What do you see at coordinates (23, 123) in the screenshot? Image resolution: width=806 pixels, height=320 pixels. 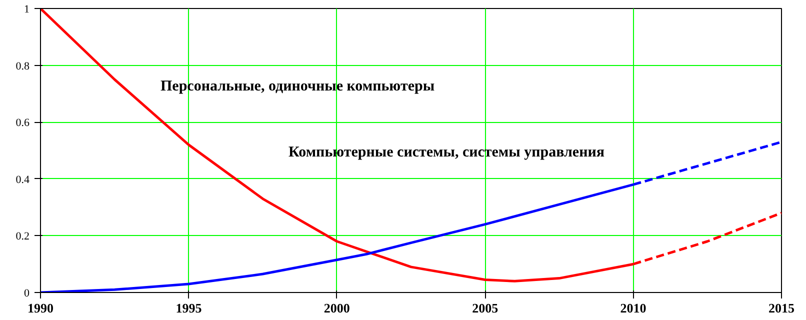 I see `y-tick-label: 0.6` at bounding box center [23, 123].